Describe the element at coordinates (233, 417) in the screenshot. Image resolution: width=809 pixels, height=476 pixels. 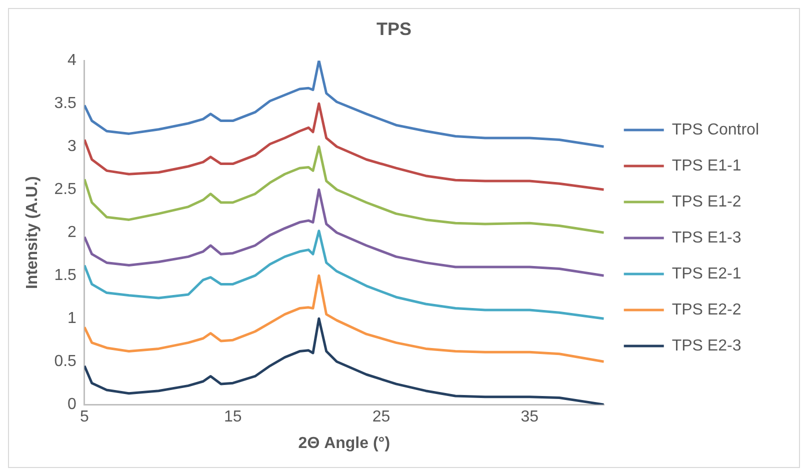
I see `x-tick-label: 15` at that location.